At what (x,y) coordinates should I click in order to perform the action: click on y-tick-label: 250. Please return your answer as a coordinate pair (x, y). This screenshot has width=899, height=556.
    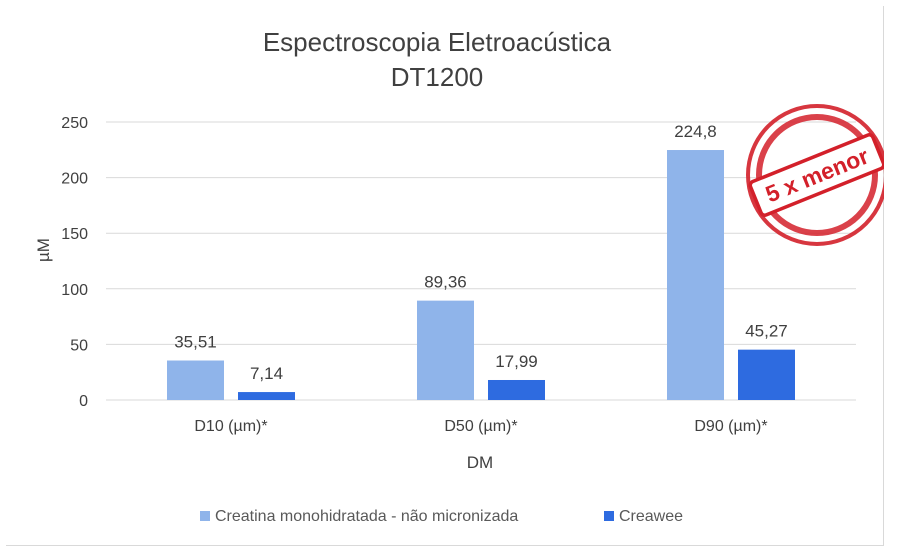
    Looking at the image, I should click on (74, 123).